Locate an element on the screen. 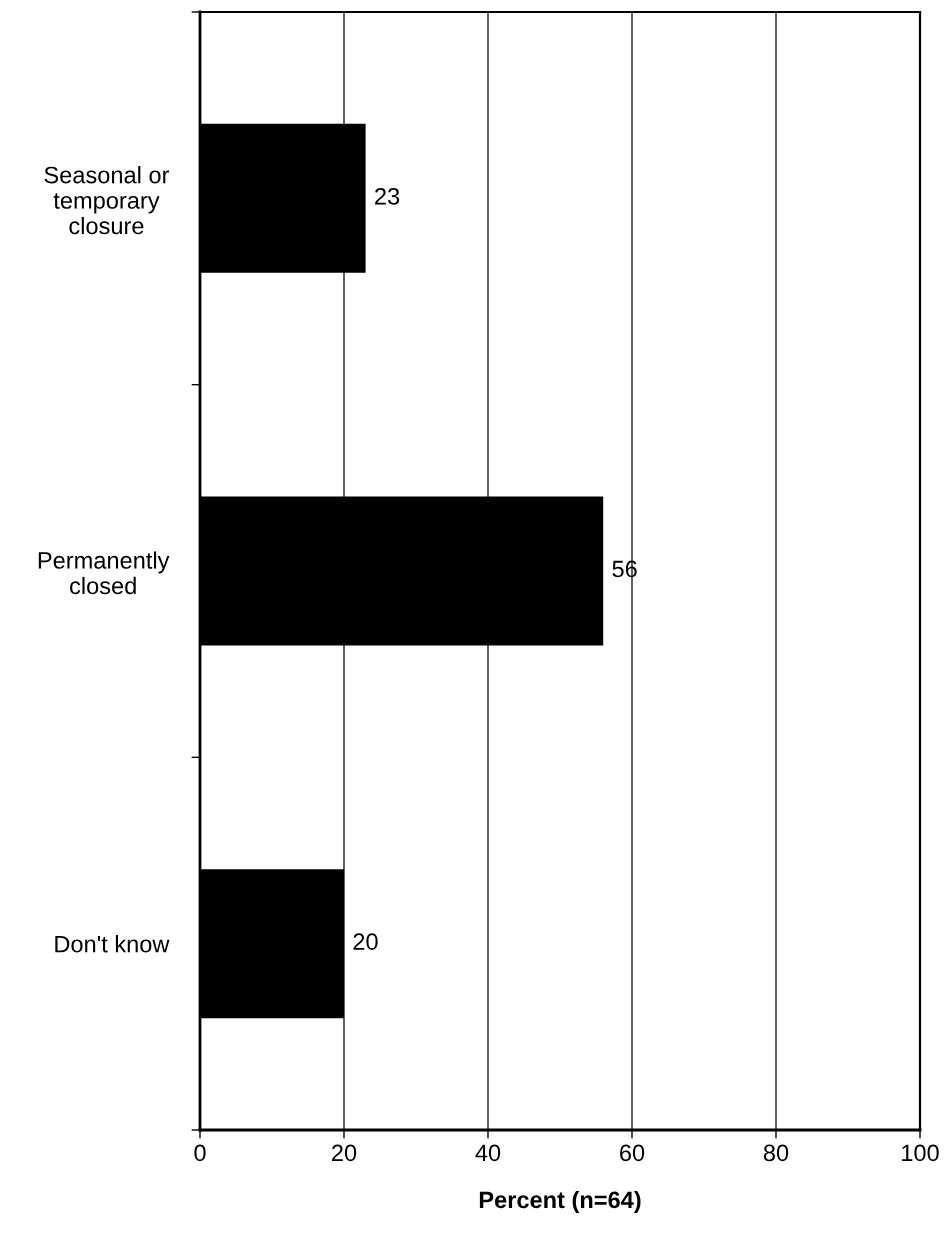 This screenshot has width=951, height=1240. data-label: 20 is located at coordinates (365, 941).